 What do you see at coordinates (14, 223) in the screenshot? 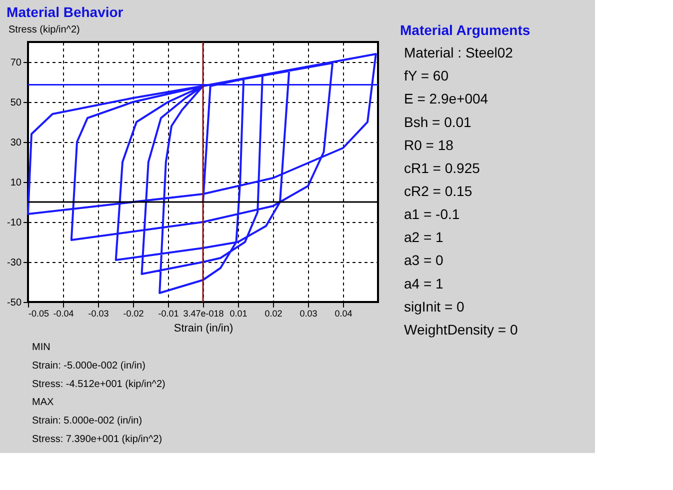
I see `y-tick-label: -10` at bounding box center [14, 223].